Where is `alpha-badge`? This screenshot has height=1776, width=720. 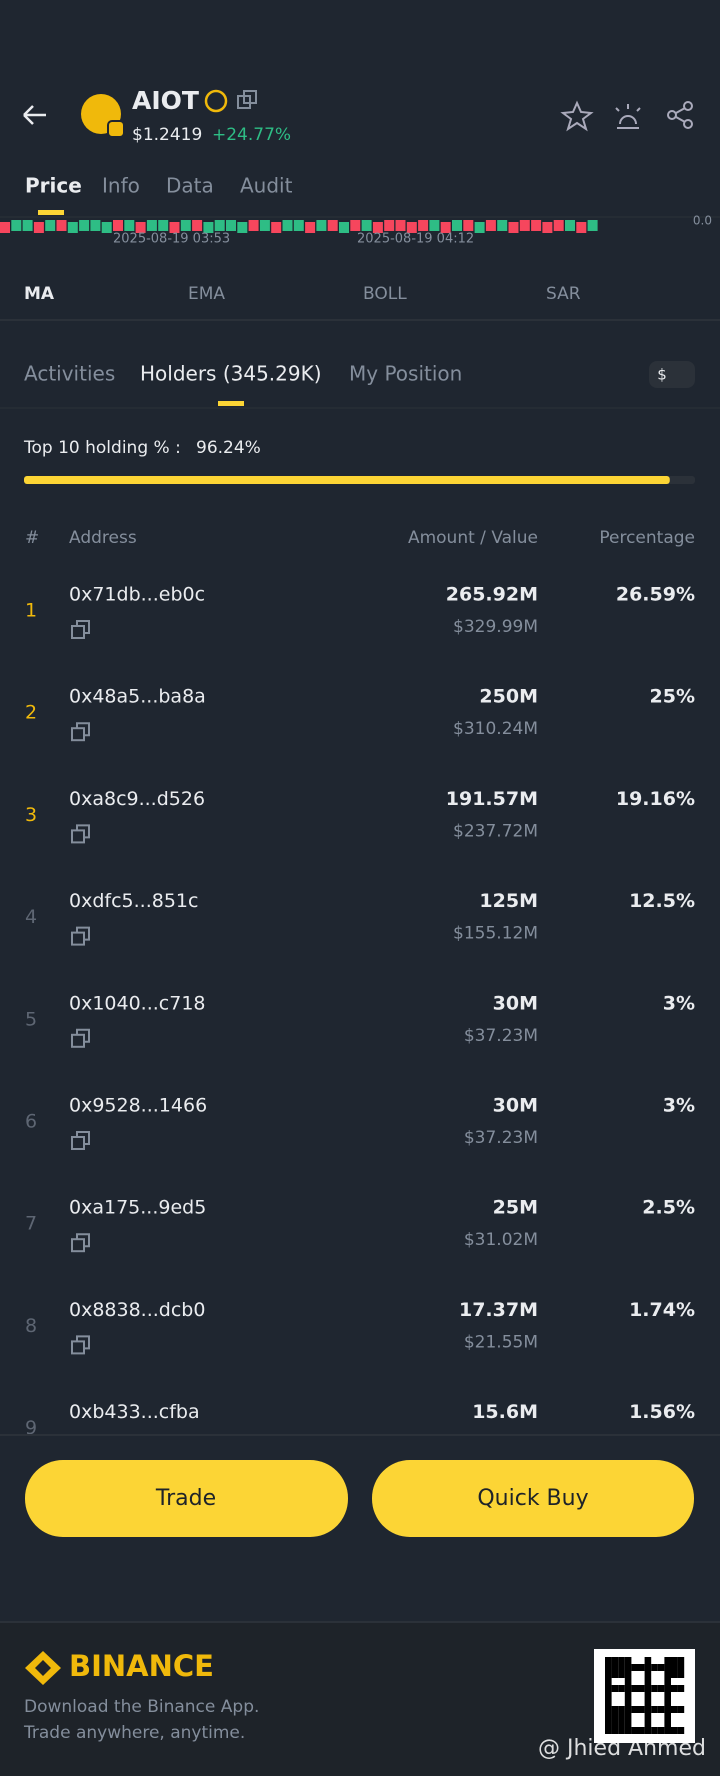 alpha-badge is located at coordinates (216, 101).